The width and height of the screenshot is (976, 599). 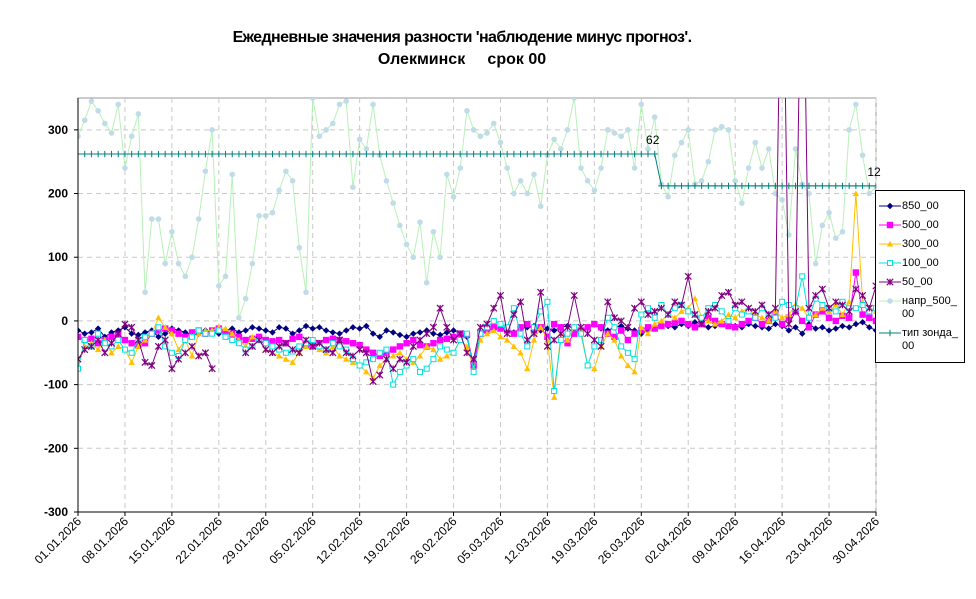 I want to click on legend-swatch, so click(x=890, y=206).